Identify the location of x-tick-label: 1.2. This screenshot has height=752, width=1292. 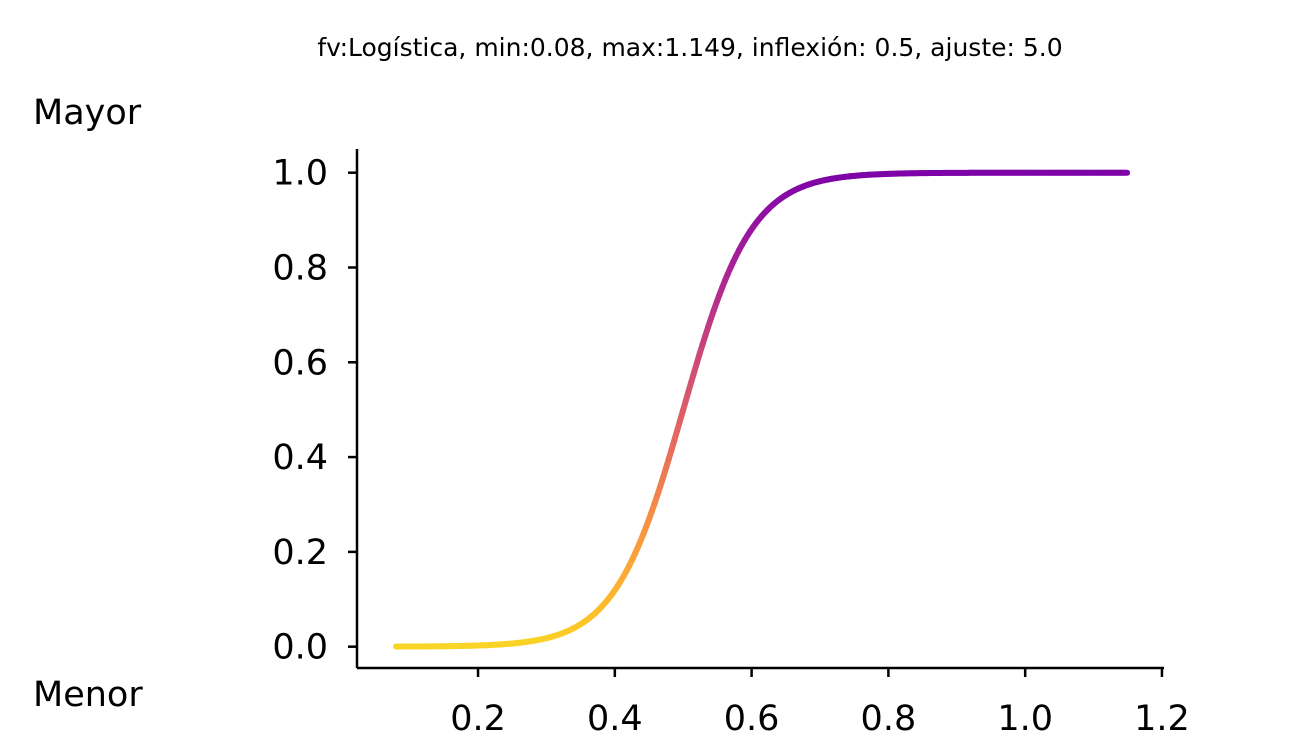
(1162, 719).